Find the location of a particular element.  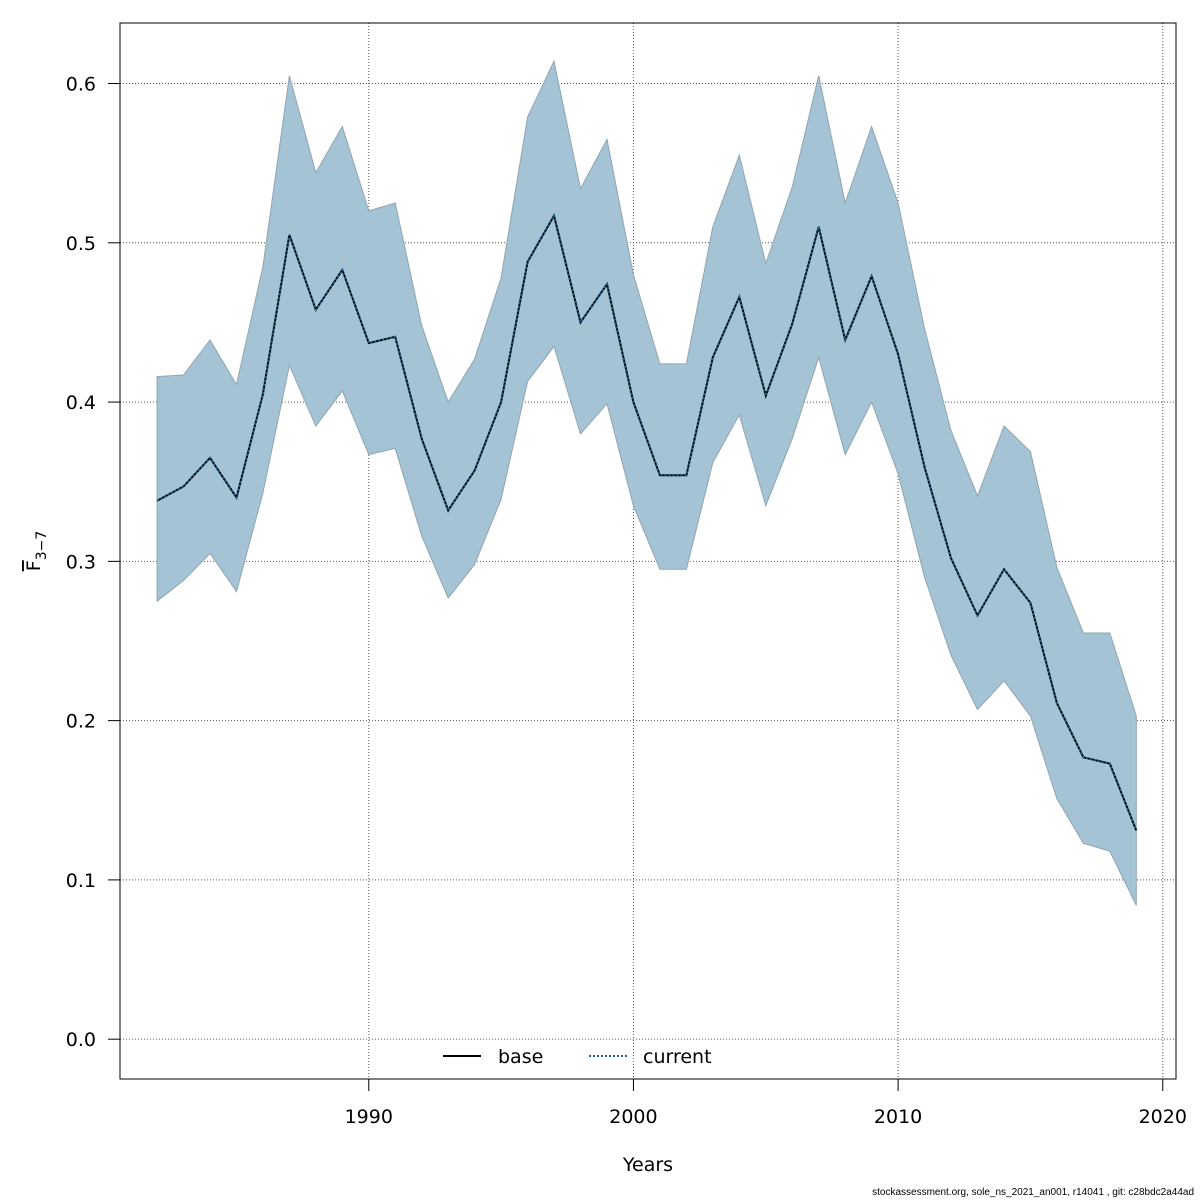

legend-label-current: current is located at coordinates (677, 1057).